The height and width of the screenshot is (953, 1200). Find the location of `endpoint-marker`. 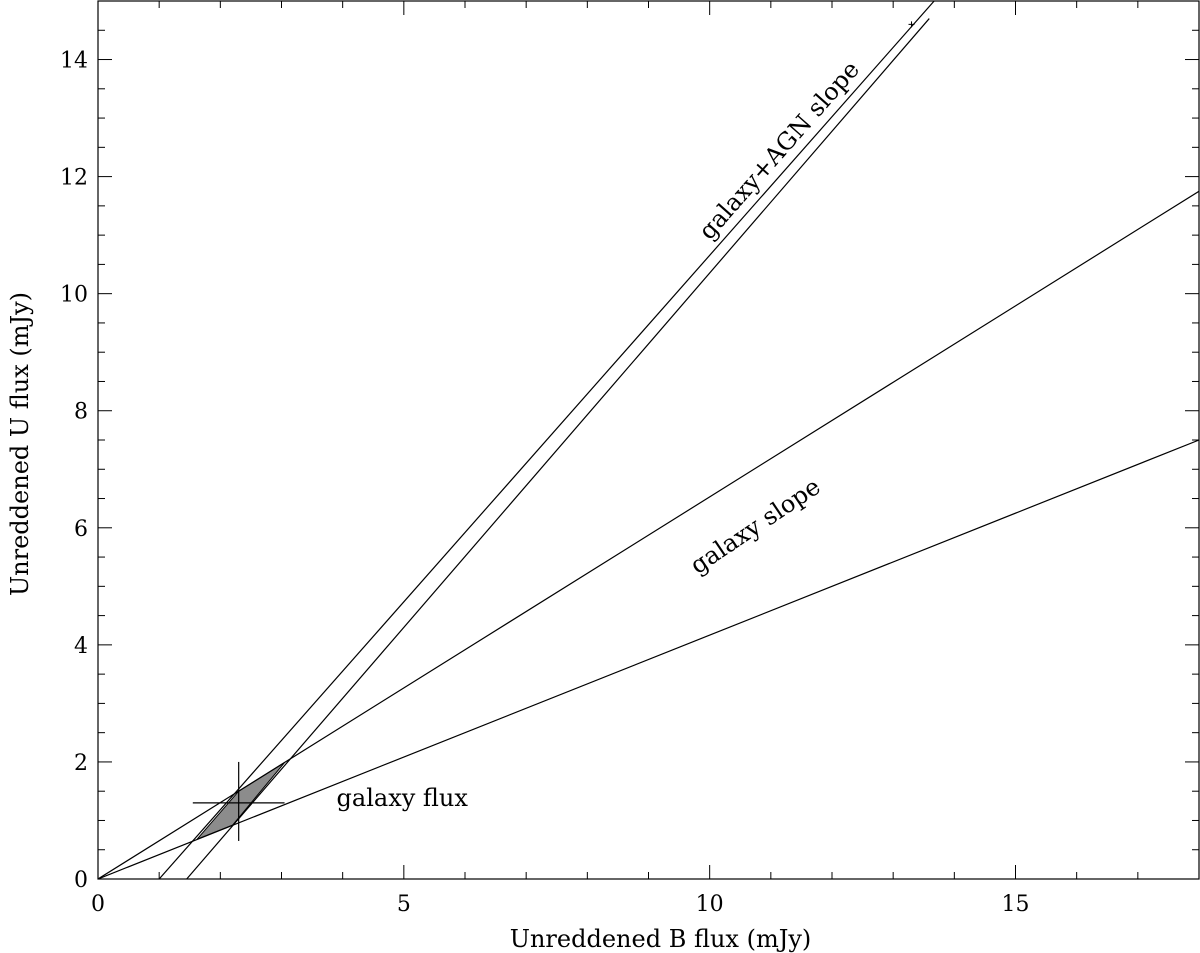

endpoint-marker is located at coordinates (911, 24).